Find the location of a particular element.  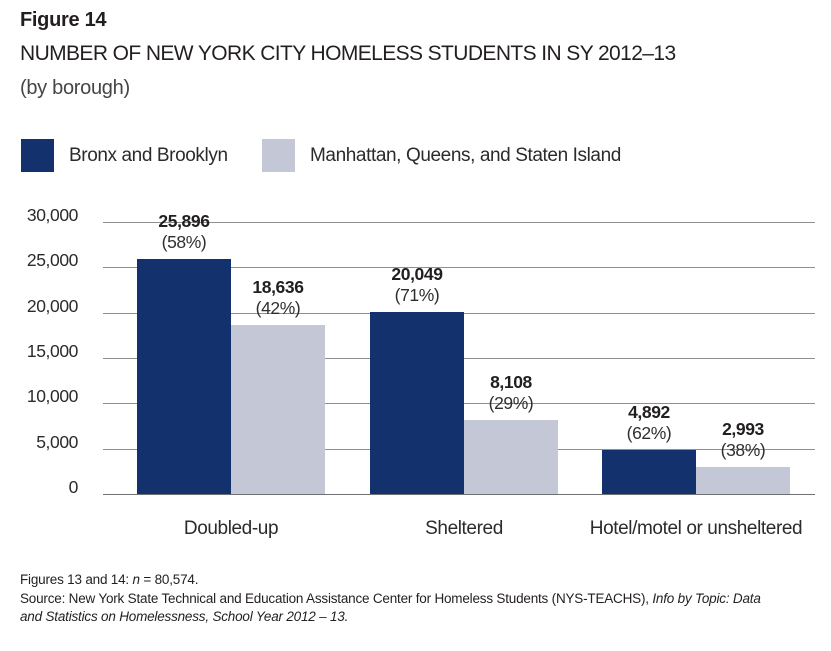

y-axis-tick-25-000: 25,000 is located at coordinates (52, 260).